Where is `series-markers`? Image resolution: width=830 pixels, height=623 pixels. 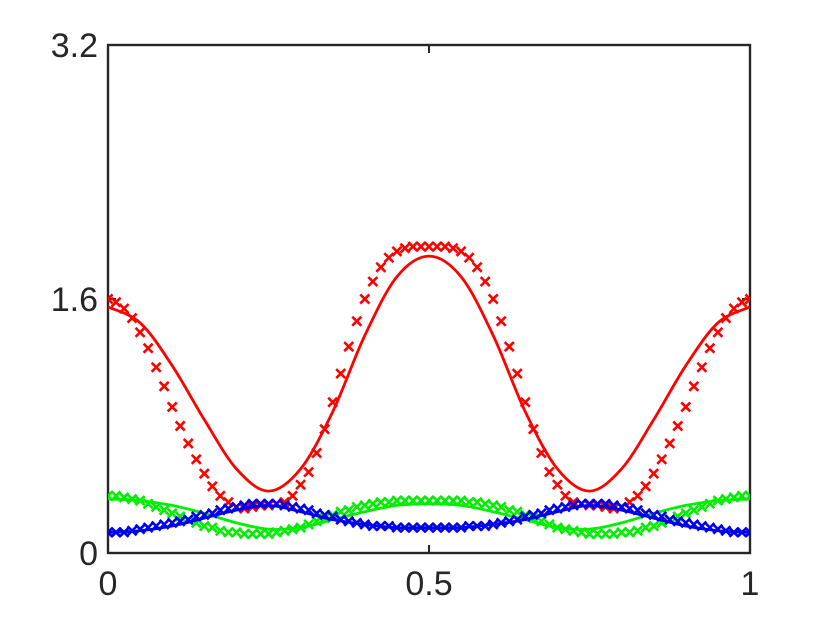 series-markers is located at coordinates (429, 515).